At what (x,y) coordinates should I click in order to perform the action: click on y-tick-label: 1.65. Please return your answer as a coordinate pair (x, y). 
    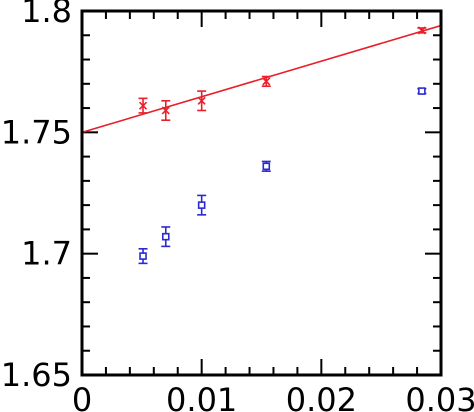
    Looking at the image, I should click on (36, 375).